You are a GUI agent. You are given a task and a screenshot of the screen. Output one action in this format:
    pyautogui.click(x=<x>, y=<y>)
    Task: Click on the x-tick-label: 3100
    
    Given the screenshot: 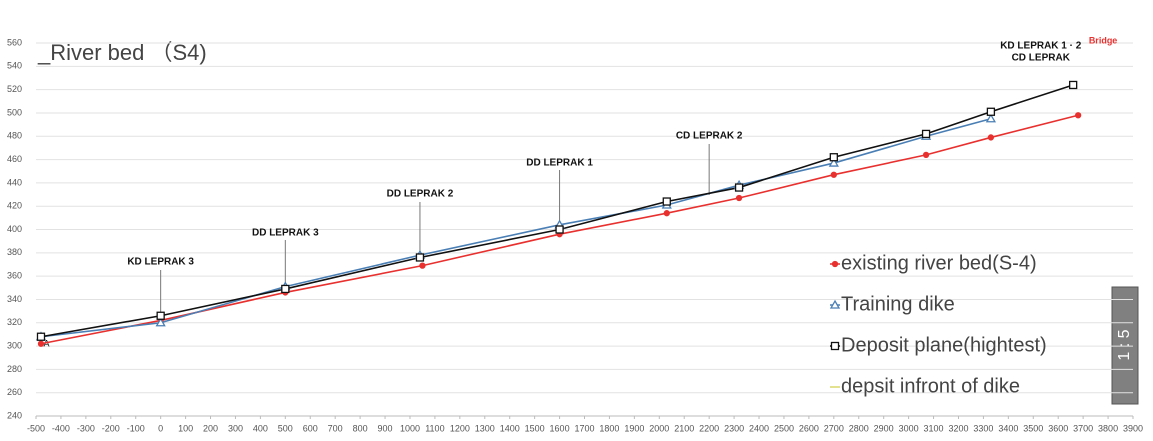 What is the action you would take?
    pyautogui.click(x=934, y=428)
    